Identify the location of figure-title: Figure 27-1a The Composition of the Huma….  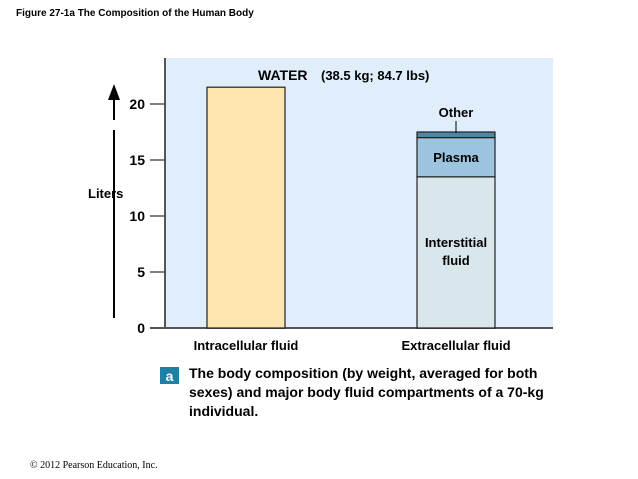
(135, 13).